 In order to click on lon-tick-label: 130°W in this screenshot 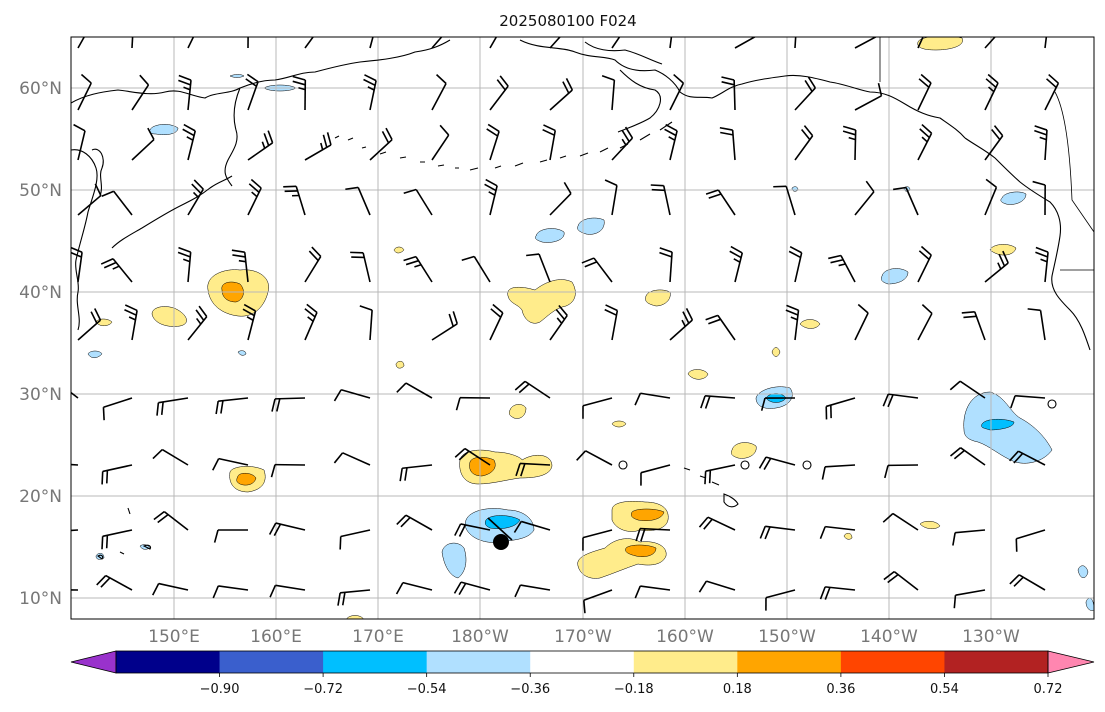, I will do `click(991, 637)`.